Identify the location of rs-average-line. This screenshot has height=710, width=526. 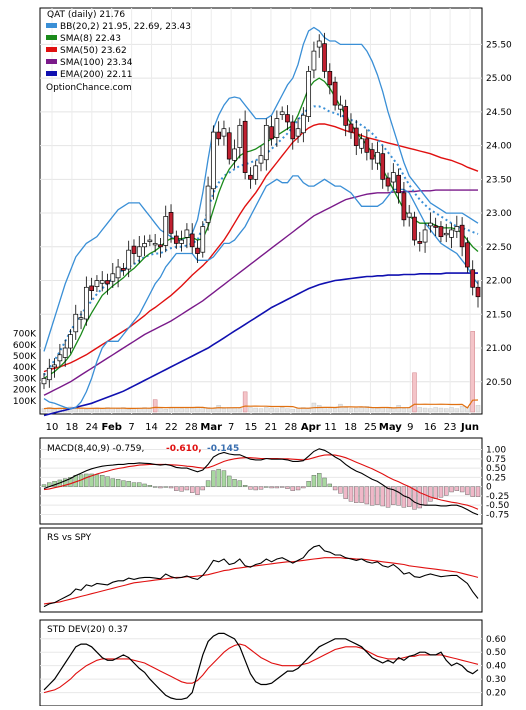
(261, 581).